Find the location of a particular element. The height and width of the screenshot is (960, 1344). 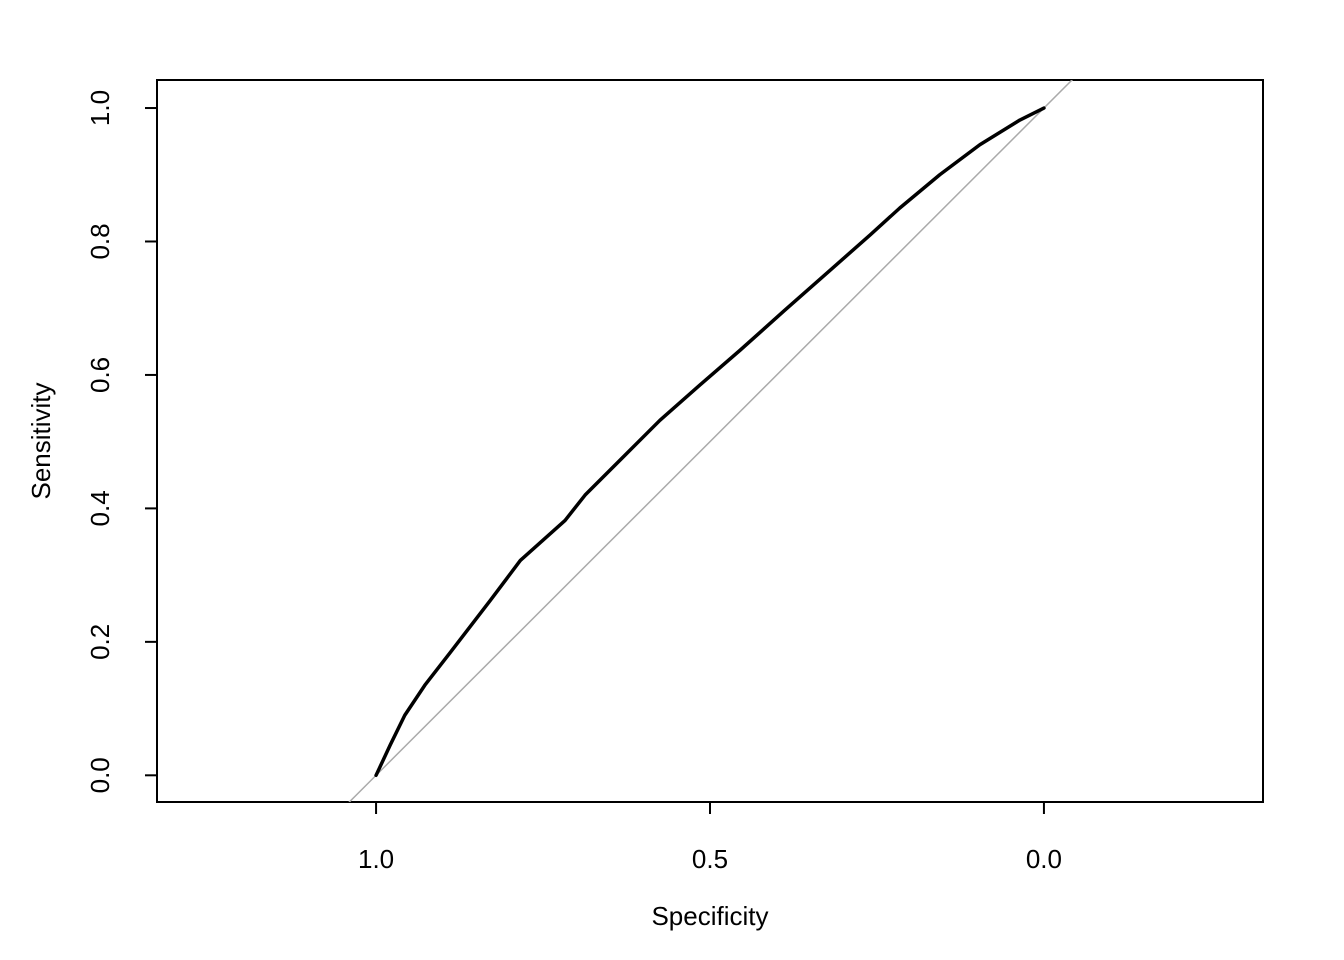

x-tick-label: 0.0 is located at coordinates (1044, 859).